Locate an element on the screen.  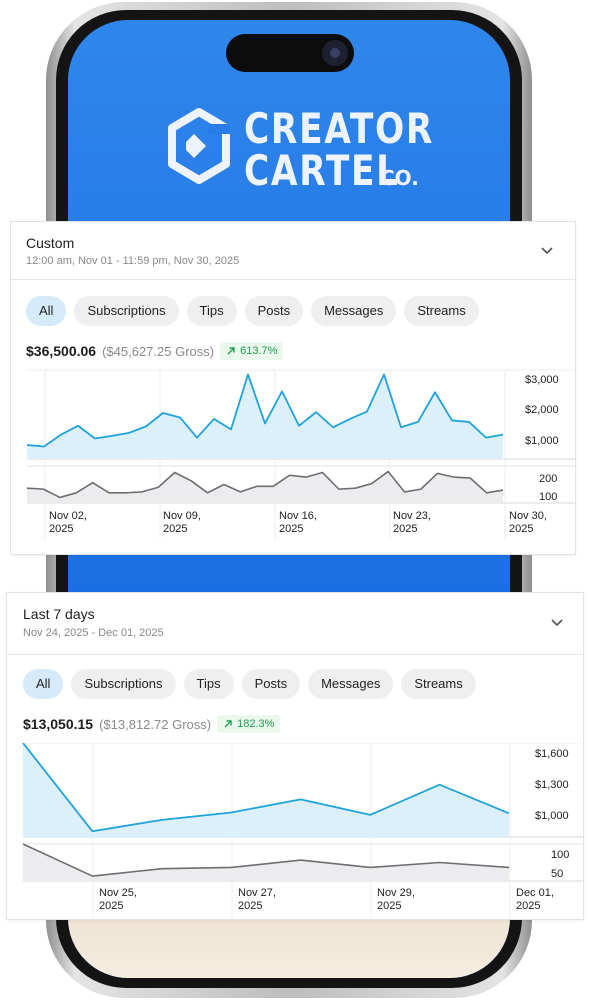
change-badge: 182.3% is located at coordinates (249, 724).